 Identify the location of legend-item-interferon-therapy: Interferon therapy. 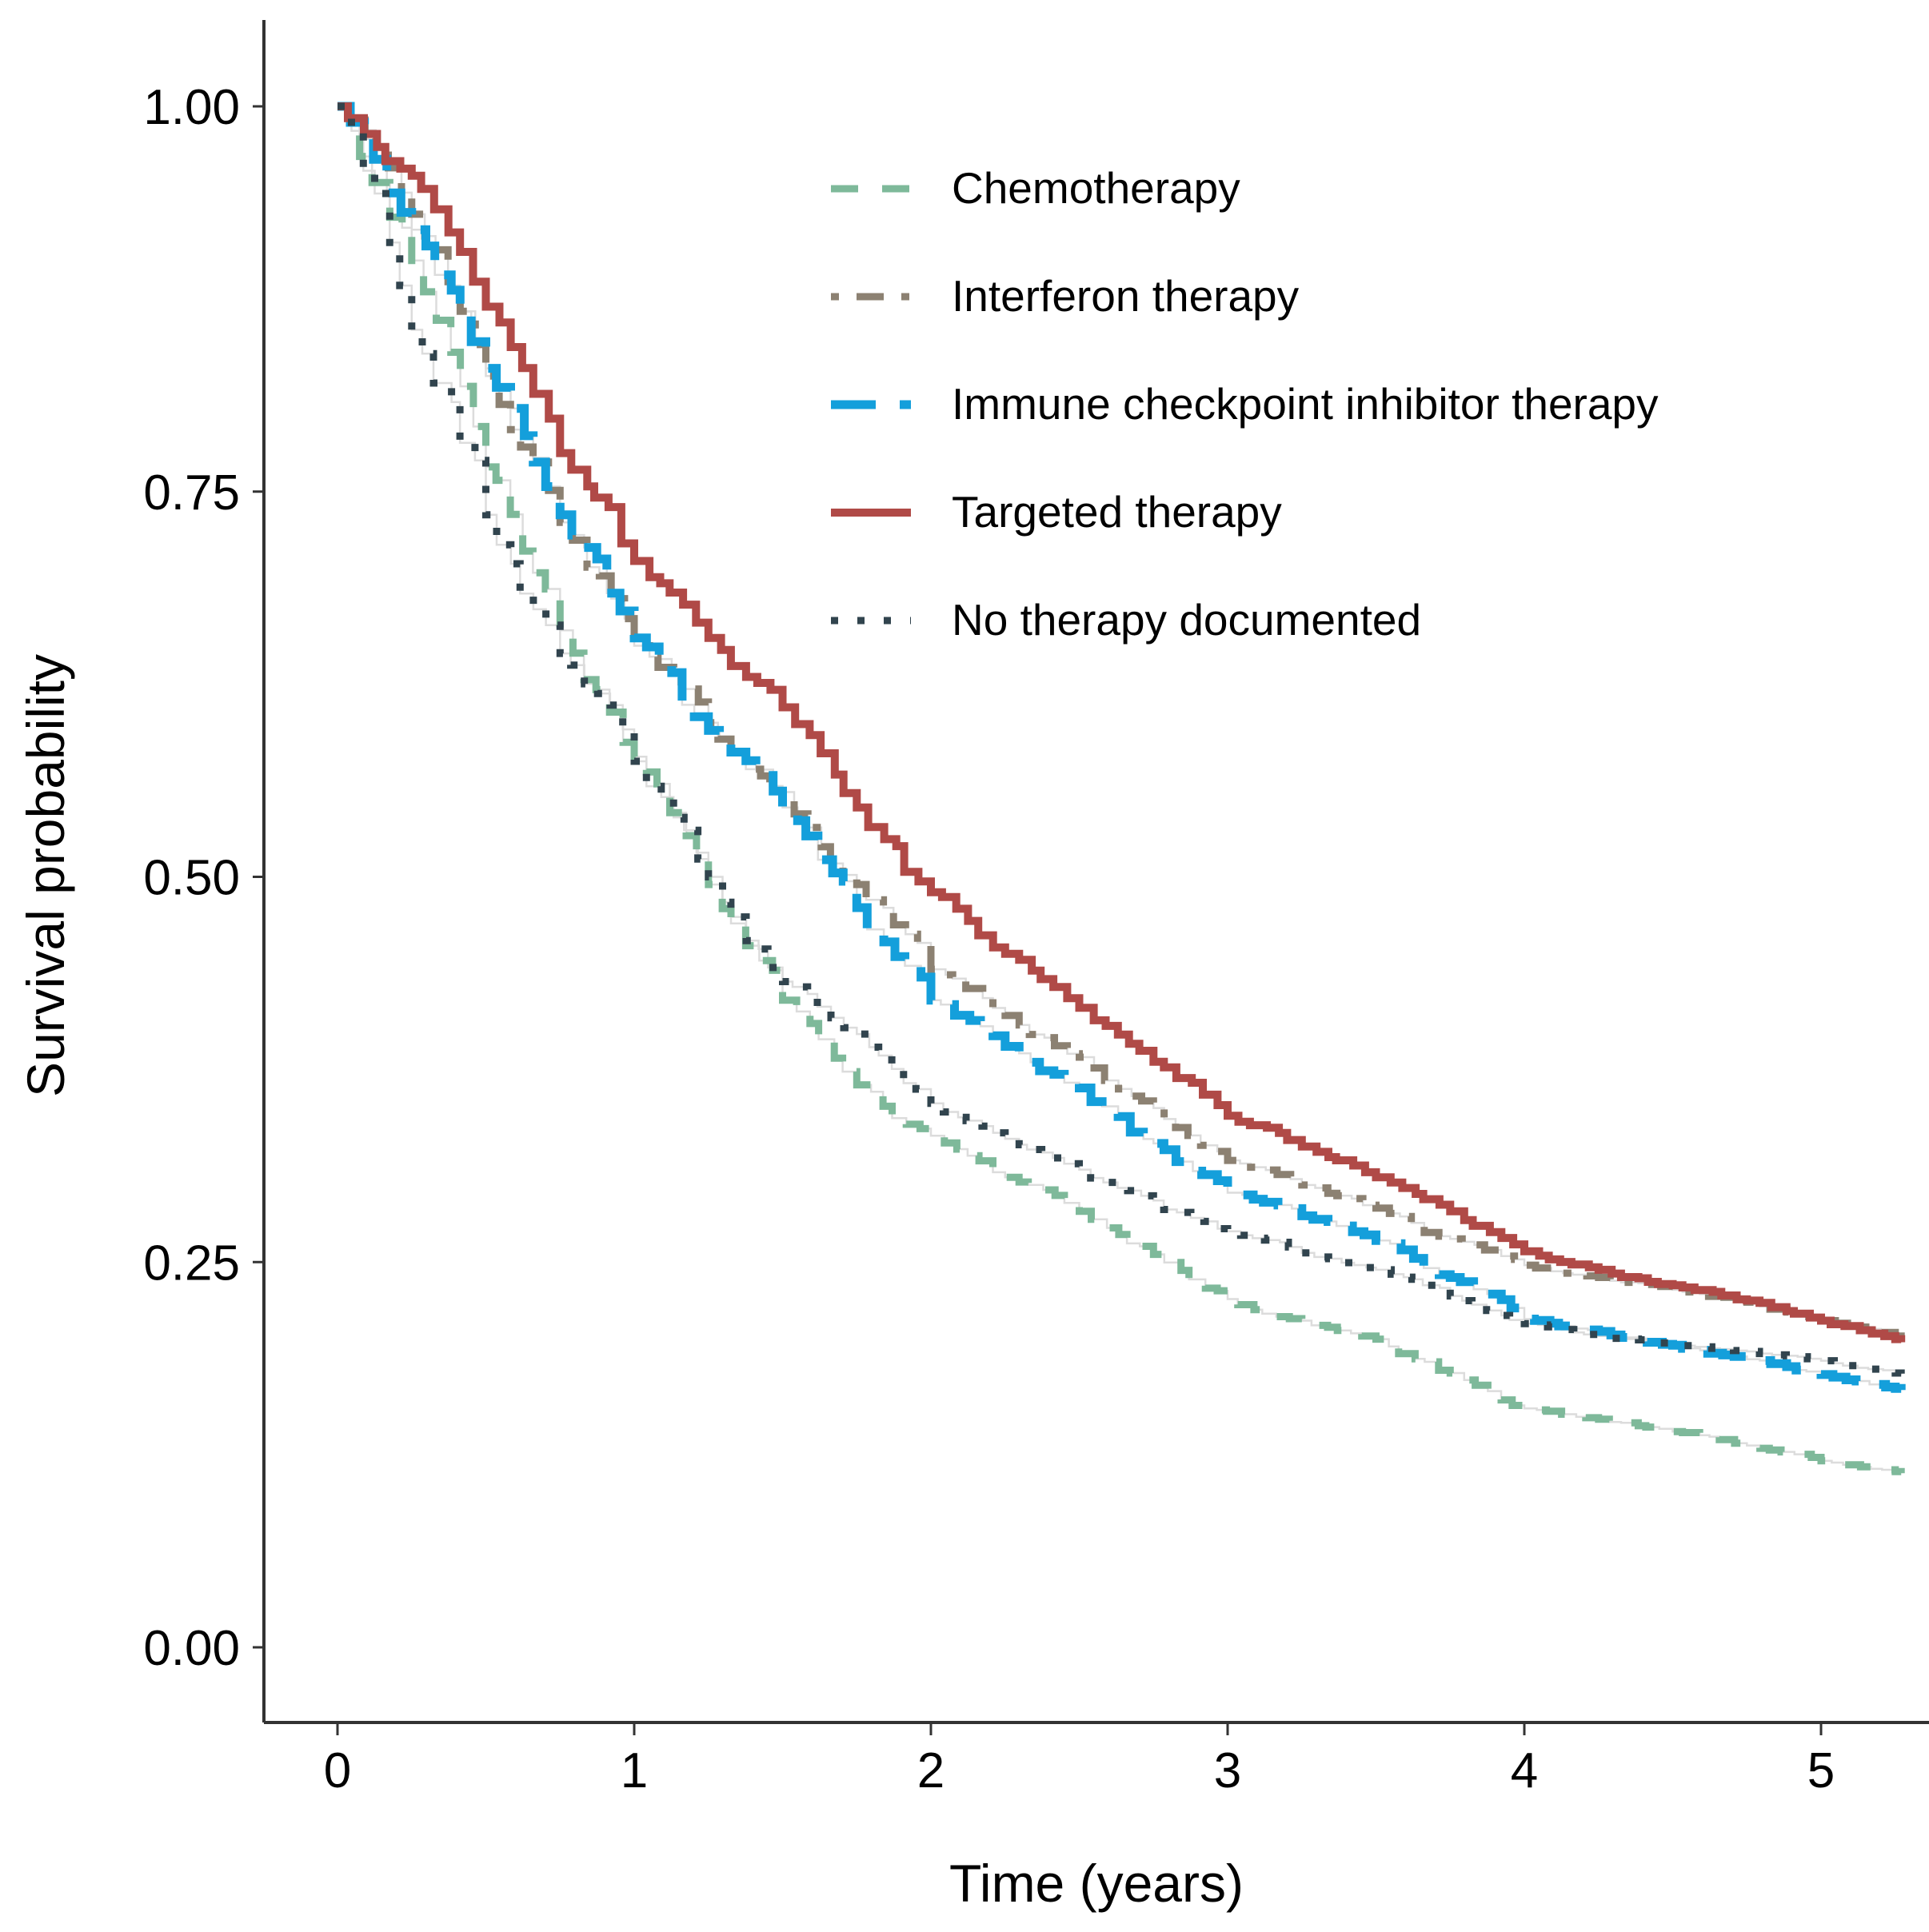
(1065, 296).